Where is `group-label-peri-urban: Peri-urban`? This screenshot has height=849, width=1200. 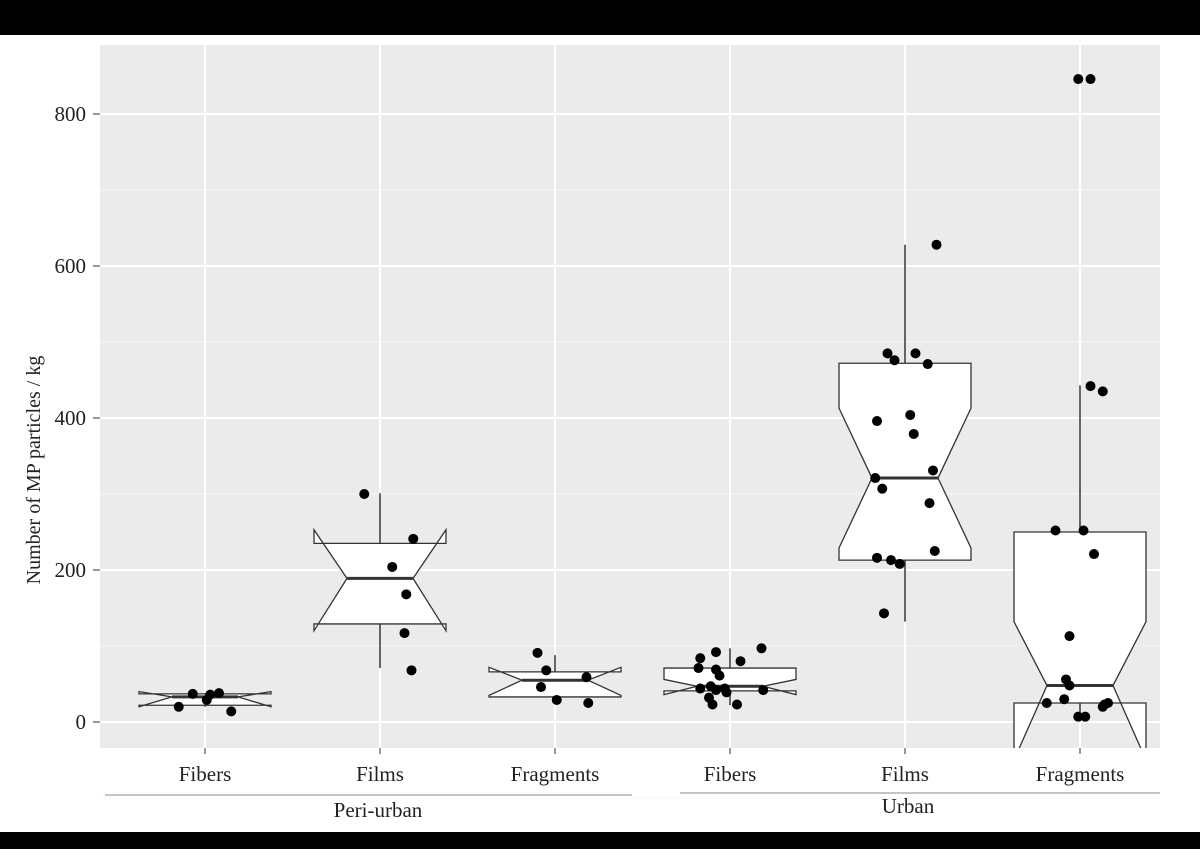 group-label-peri-urban: Peri-urban is located at coordinates (378, 810).